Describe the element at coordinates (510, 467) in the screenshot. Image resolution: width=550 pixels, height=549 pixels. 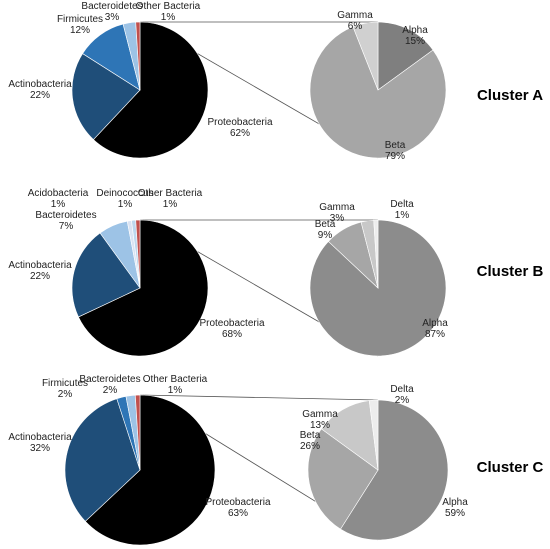
I see `cluster-title: Cluster C` at that location.